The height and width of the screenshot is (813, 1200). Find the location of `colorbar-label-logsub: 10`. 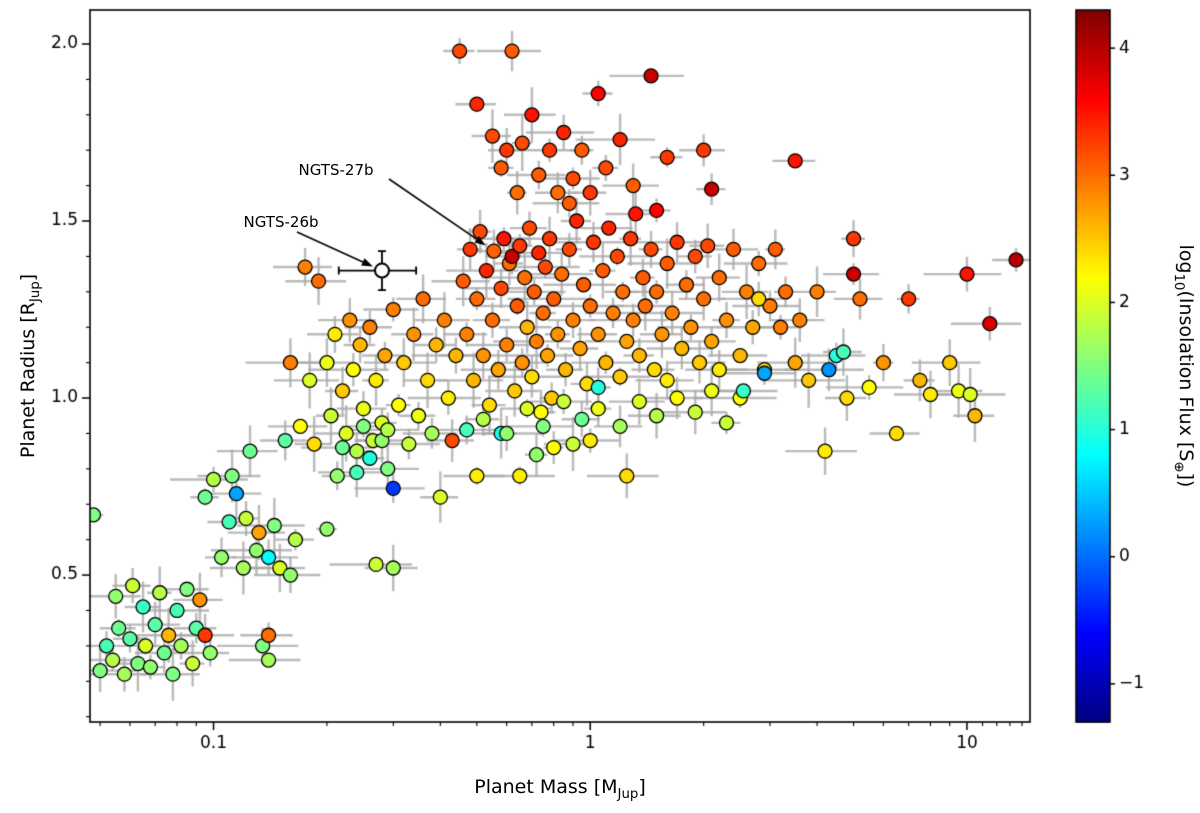

colorbar-label-logsub: 10 is located at coordinates (1179, 282).